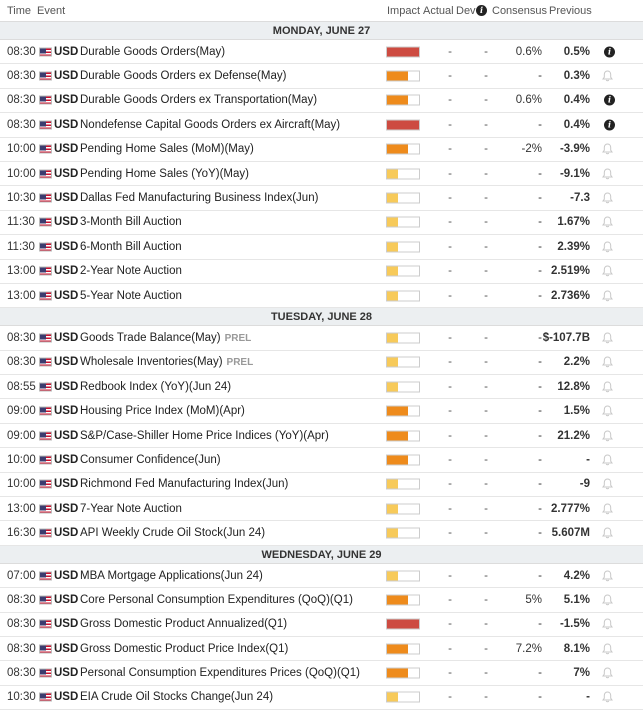 Image resolution: width=643 pixels, height=710 pixels. Describe the element at coordinates (152, 52) in the screenshot. I see `event-name: Durable Goods Orders(May)` at that location.